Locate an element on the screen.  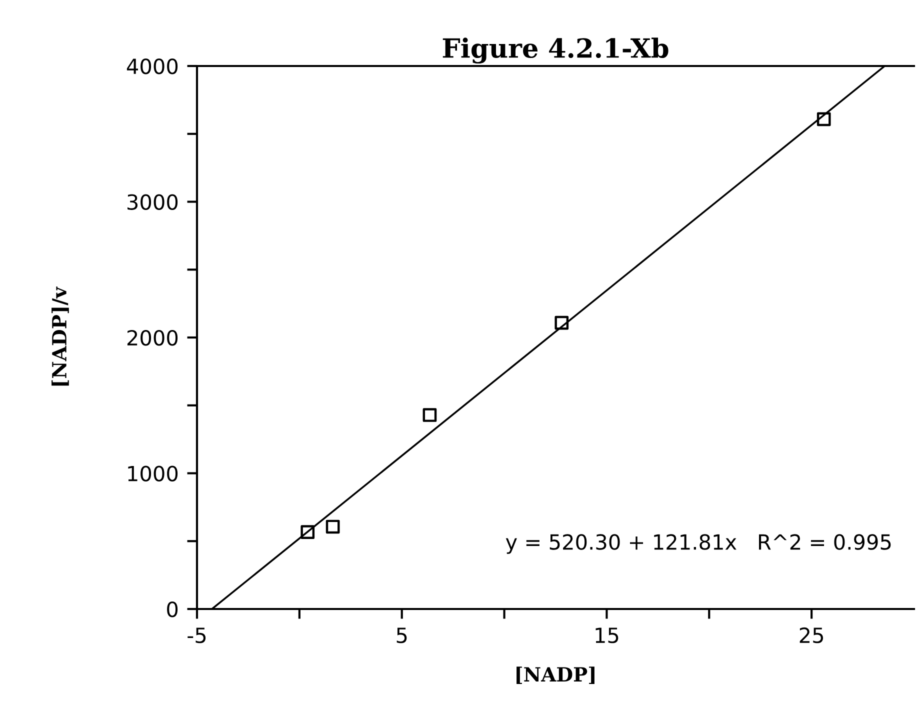
x-tick-label: 25 is located at coordinates (812, 635).